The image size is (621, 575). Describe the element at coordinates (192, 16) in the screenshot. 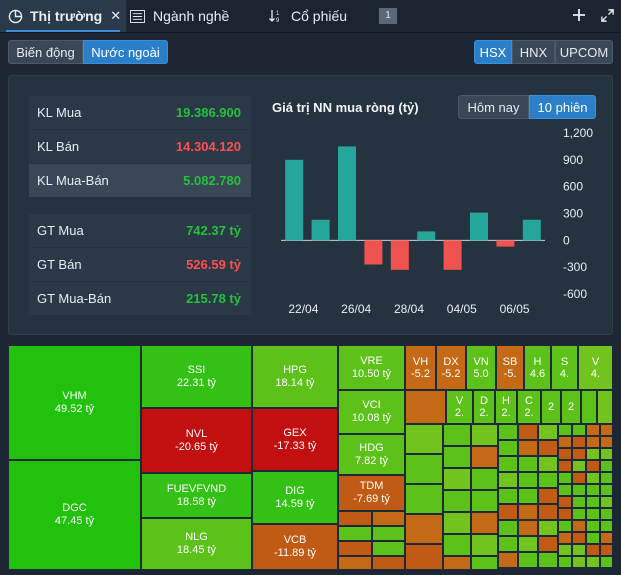

I see `tab-industry: Ngành nghề` at that location.